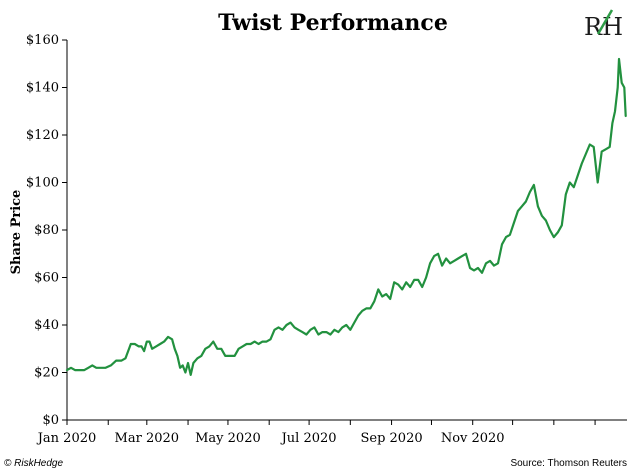  What do you see at coordinates (16, 232) in the screenshot?
I see `y-axis-label: Share Price` at bounding box center [16, 232].